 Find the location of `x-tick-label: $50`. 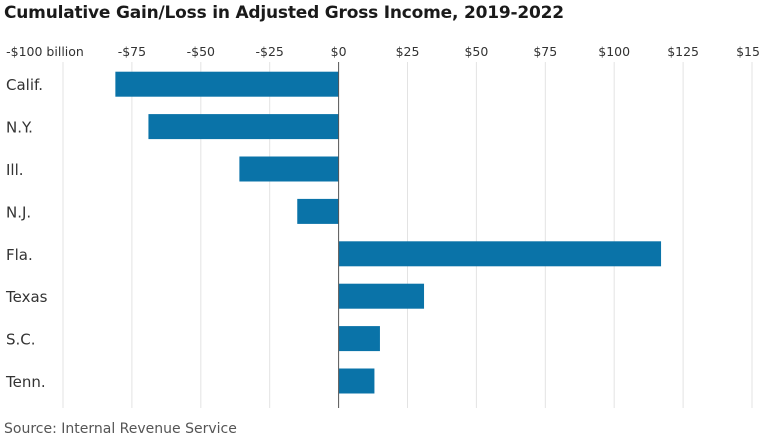

x-tick-label: $50 is located at coordinates (476, 51).